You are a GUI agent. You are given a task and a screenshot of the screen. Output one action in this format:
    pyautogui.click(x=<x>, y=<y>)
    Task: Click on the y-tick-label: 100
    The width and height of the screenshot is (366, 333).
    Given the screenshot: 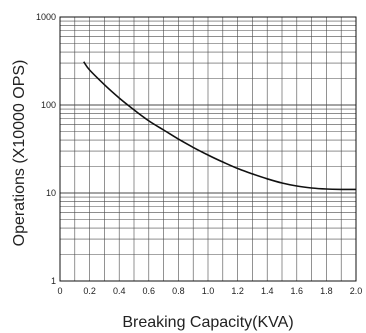 What is the action you would take?
    pyautogui.click(x=48, y=105)
    